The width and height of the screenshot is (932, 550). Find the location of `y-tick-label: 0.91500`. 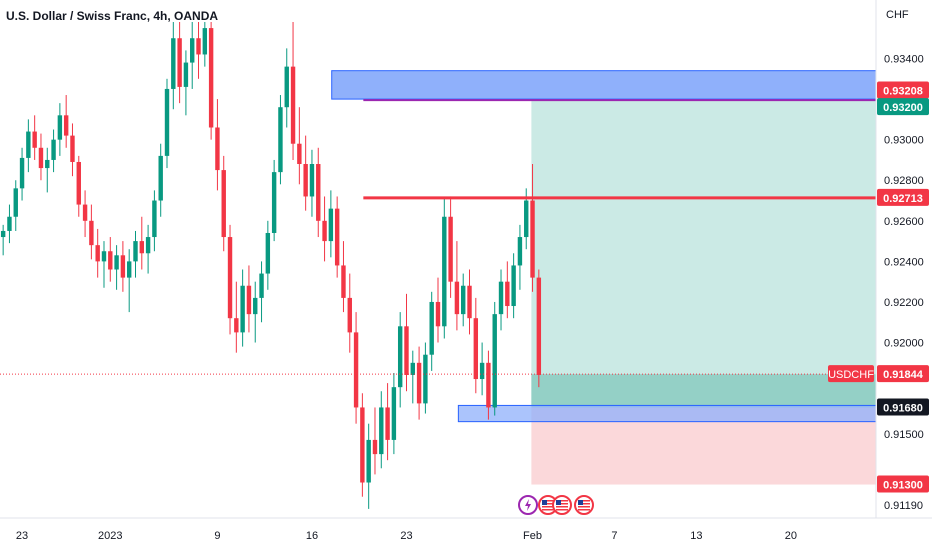

y-tick-label: 0.91500 is located at coordinates (904, 435).